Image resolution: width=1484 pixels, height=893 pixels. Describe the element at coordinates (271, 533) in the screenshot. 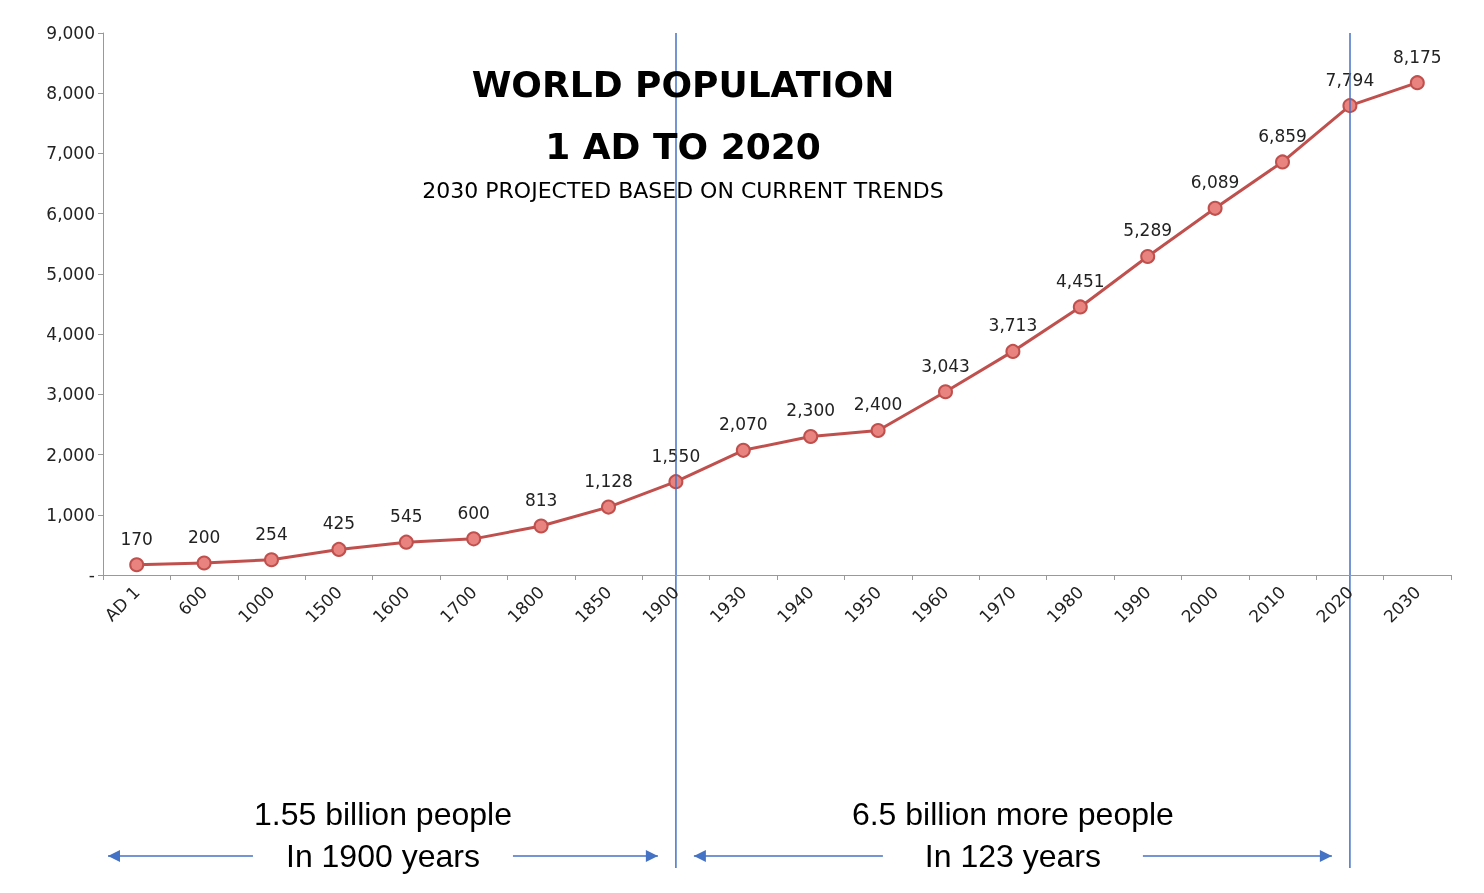

I see `data-label: 254` at that location.